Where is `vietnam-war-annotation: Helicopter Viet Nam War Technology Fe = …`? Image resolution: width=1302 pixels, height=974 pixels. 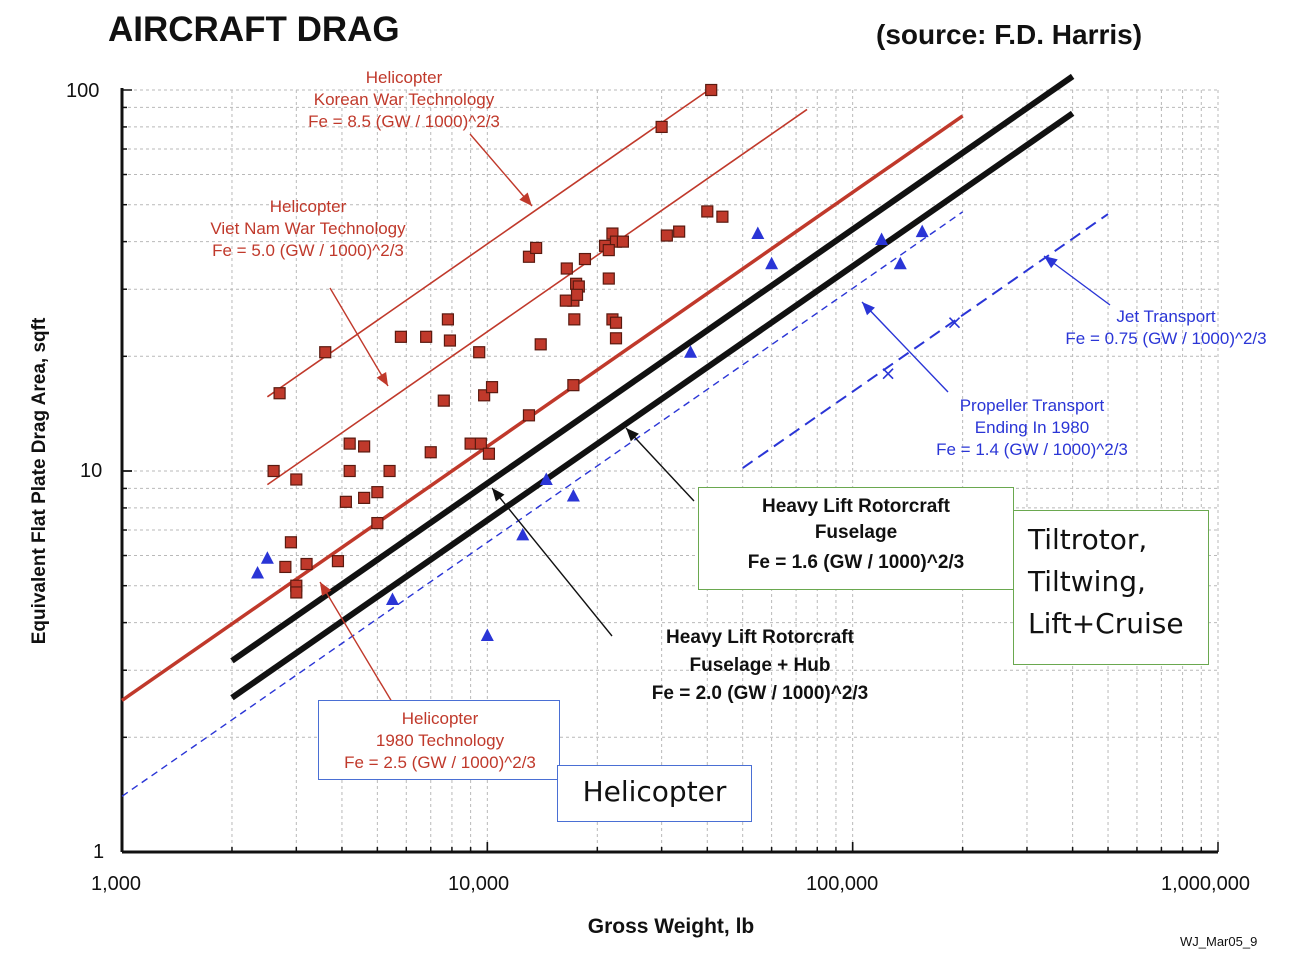
vietnam-war-annotation: Helicopter Viet Nam War Technology Fe = … is located at coordinates (308, 229).